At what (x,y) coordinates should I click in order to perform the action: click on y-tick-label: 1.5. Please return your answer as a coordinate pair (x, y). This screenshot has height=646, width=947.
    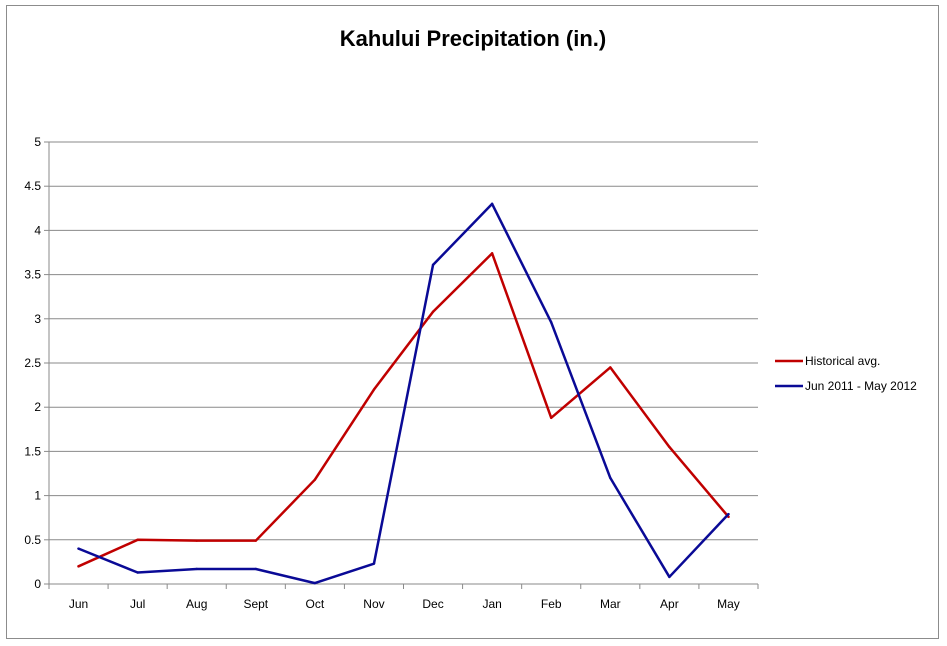
    Looking at the image, I should click on (32, 451).